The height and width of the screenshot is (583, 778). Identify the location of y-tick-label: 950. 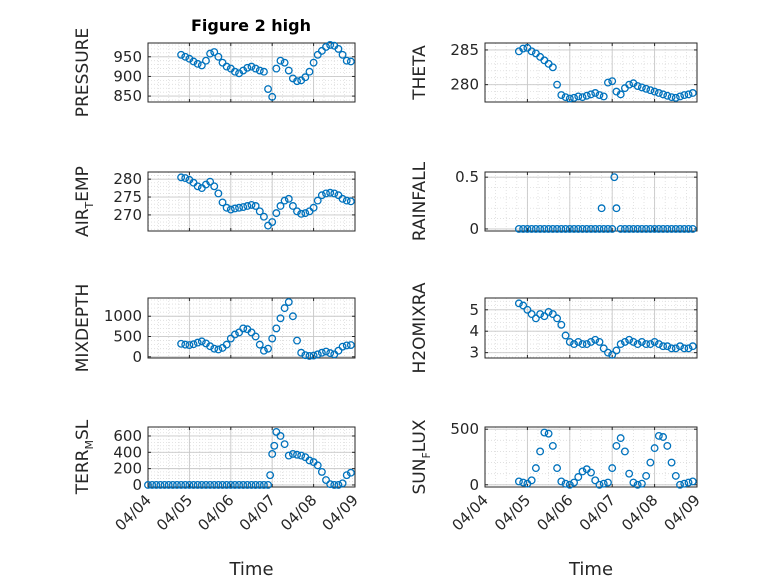
(127, 57).